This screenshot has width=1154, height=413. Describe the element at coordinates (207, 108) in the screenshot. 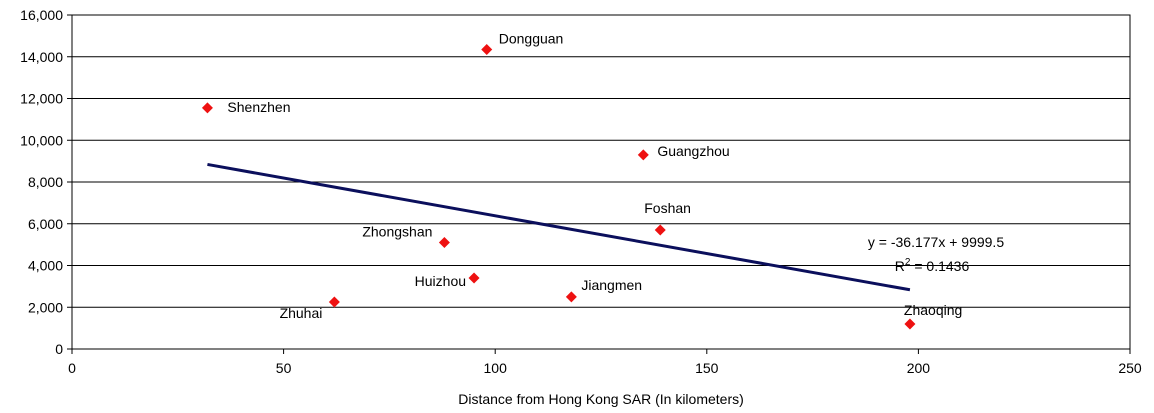

I see `point-shenzhen` at that location.